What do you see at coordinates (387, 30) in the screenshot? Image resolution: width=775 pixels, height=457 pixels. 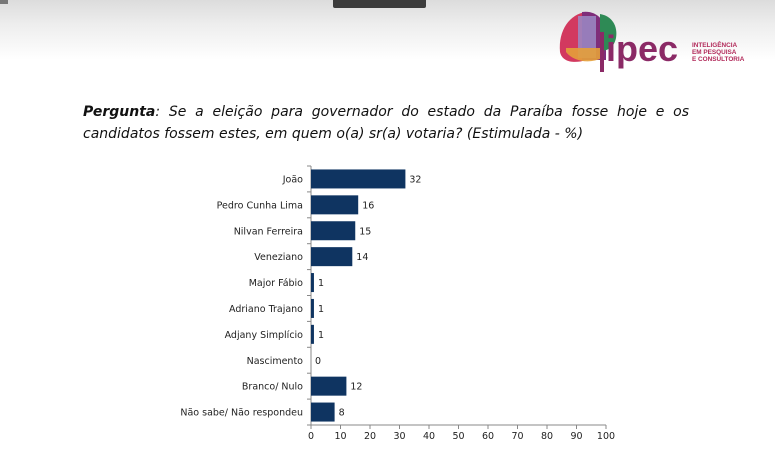 I see `top-shade` at bounding box center [387, 30].